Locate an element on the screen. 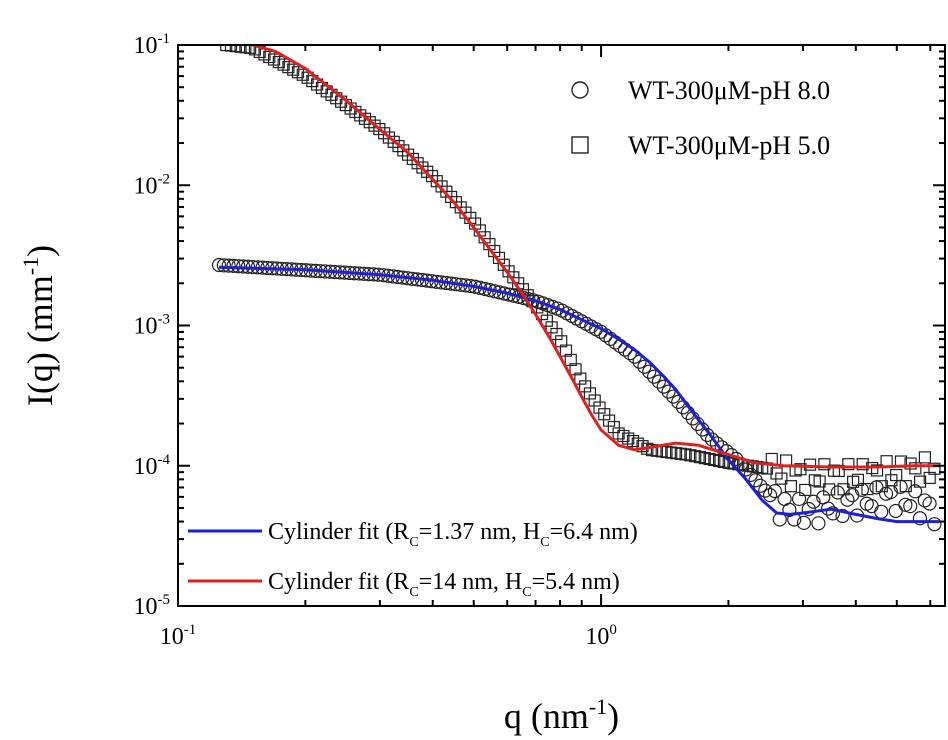  y-tick-label: 10⁻¹ is located at coordinates (152, 45).